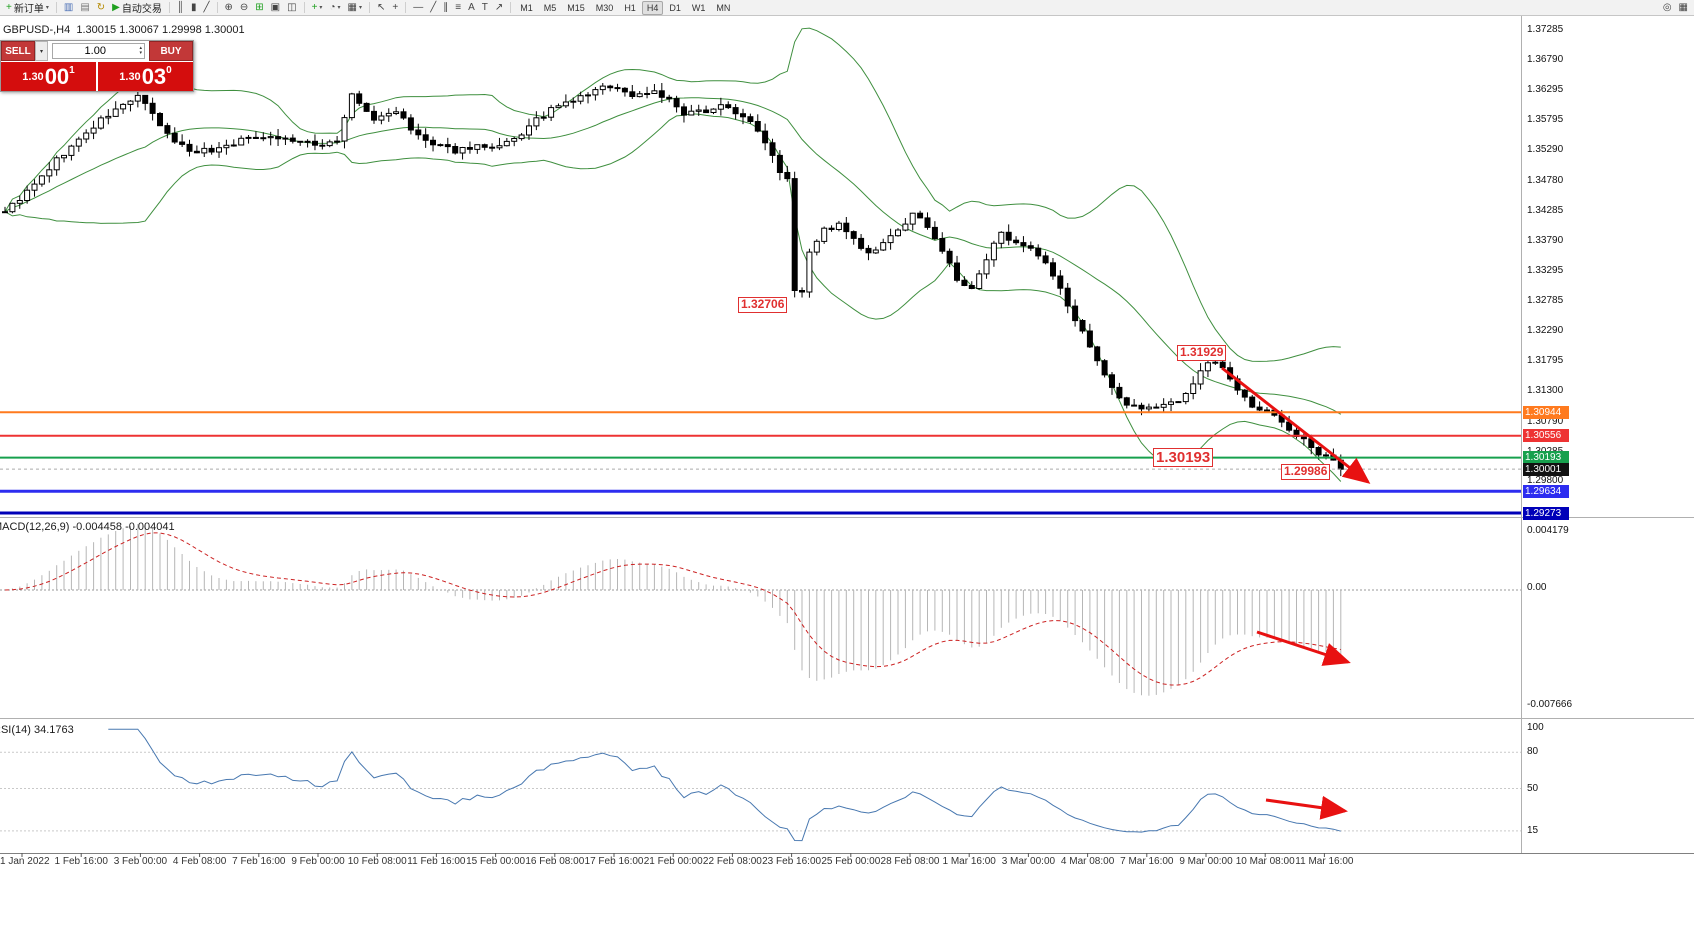 The width and height of the screenshot is (1694, 938). Describe the element at coordinates (1324, 861) in the screenshot. I see `time-axis-label: 11 Mar 16:00` at that location.